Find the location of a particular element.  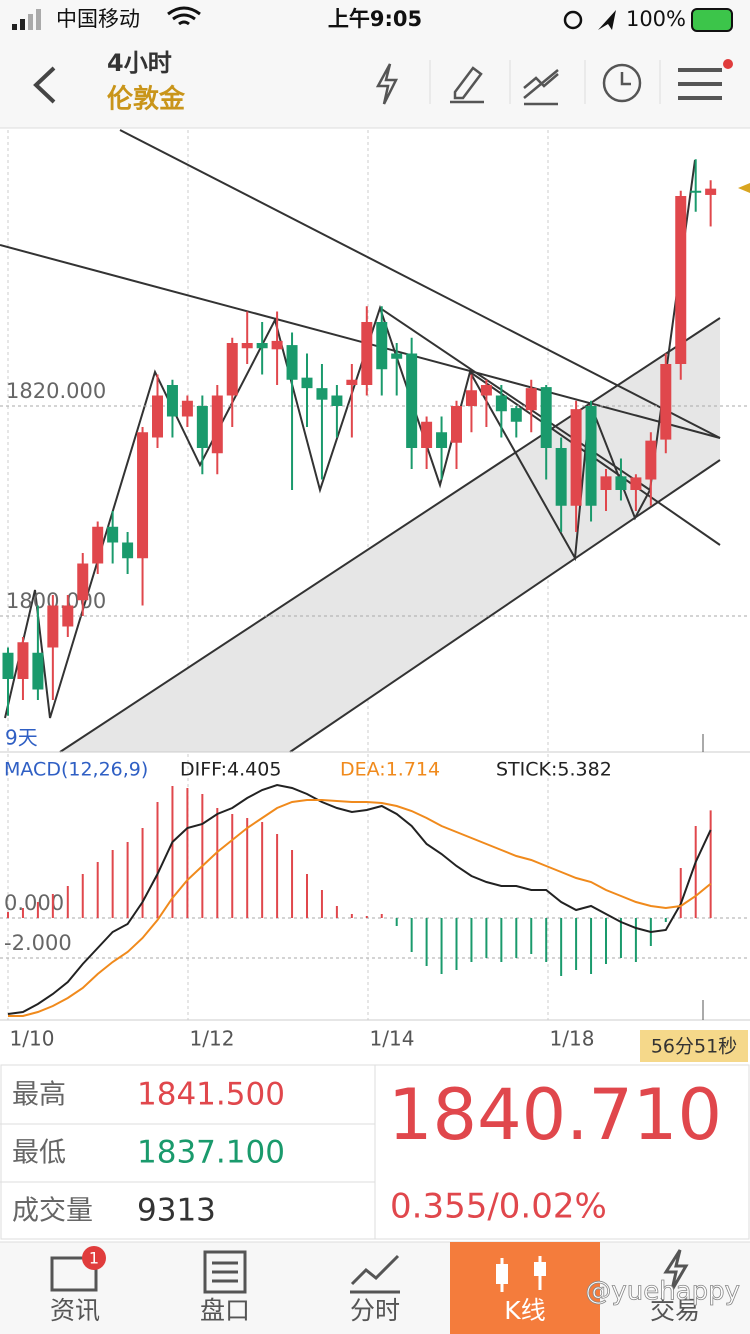

clock: 上午9:05 is located at coordinates (375, 19).